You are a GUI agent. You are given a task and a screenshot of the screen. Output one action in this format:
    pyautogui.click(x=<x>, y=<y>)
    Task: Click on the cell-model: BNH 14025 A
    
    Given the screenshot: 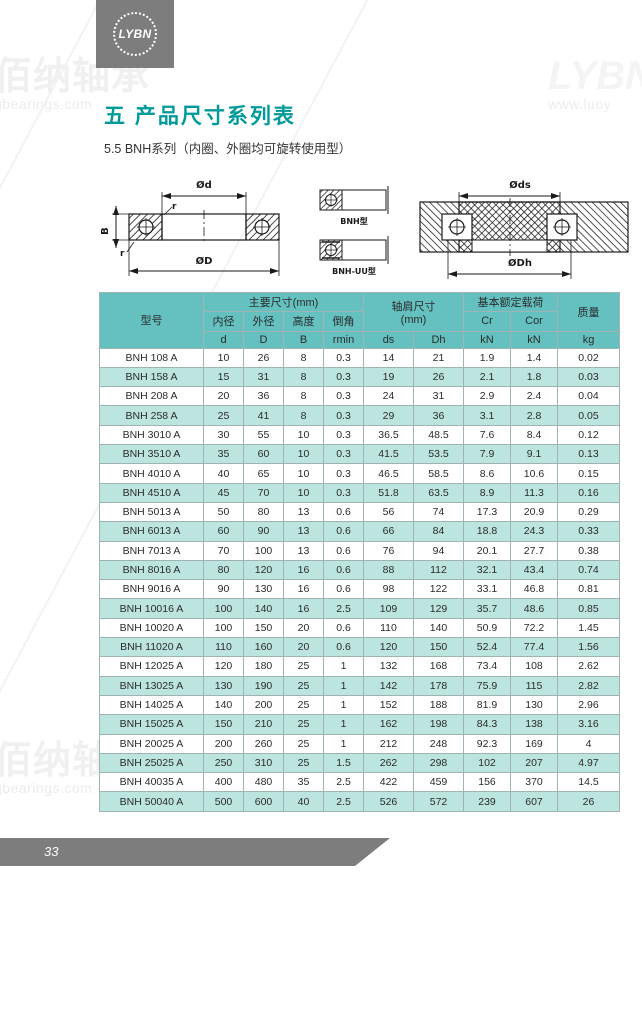 What is the action you would take?
    pyautogui.click(x=151, y=705)
    